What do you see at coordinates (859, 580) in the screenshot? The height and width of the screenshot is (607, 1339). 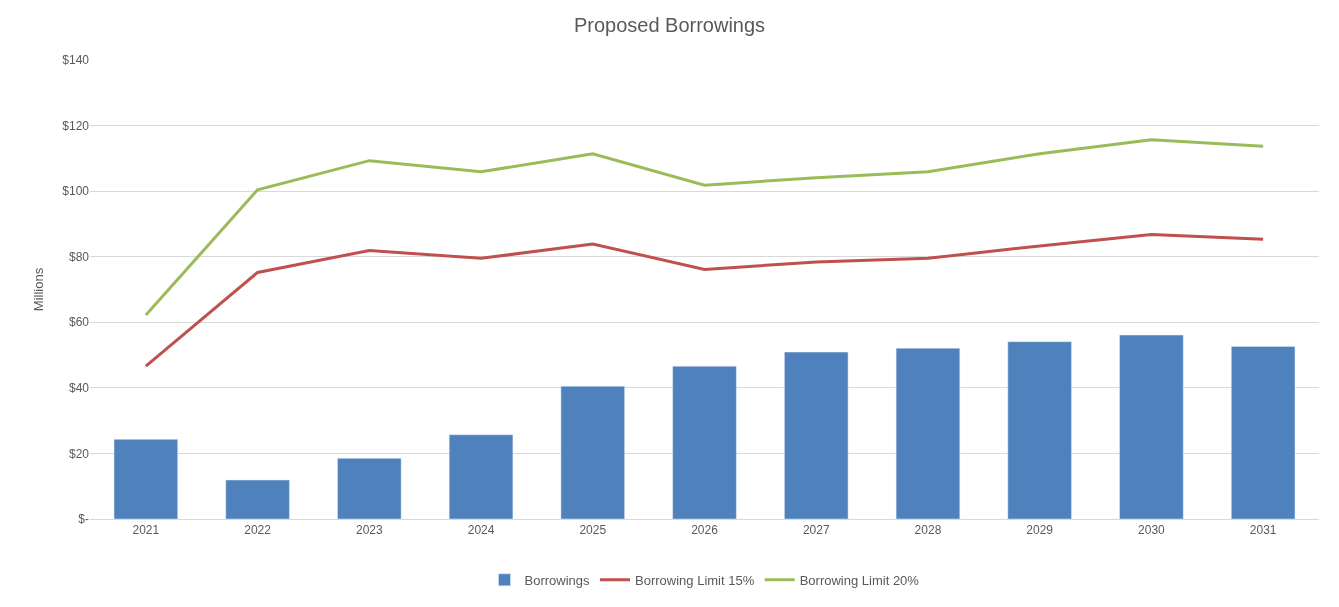 I see `legend-label: Borrowing Limit 20%` at bounding box center [859, 580].